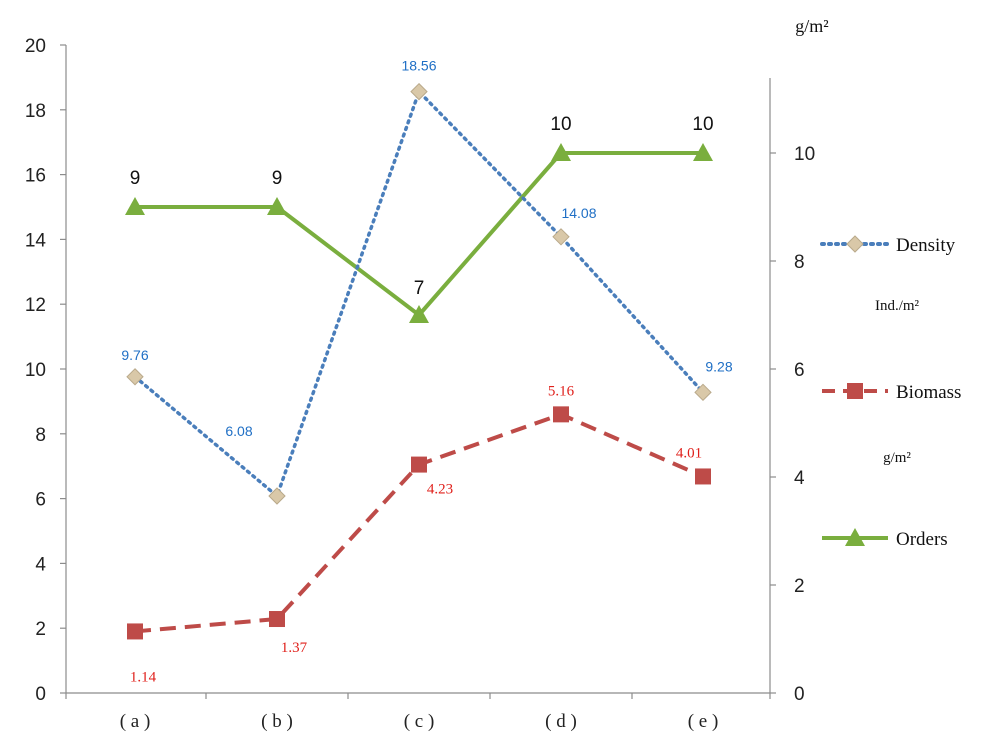 The height and width of the screenshot is (750, 1000). What do you see at coordinates (799, 478) in the screenshot?
I see `right-axis-tick-label: 4` at bounding box center [799, 478].